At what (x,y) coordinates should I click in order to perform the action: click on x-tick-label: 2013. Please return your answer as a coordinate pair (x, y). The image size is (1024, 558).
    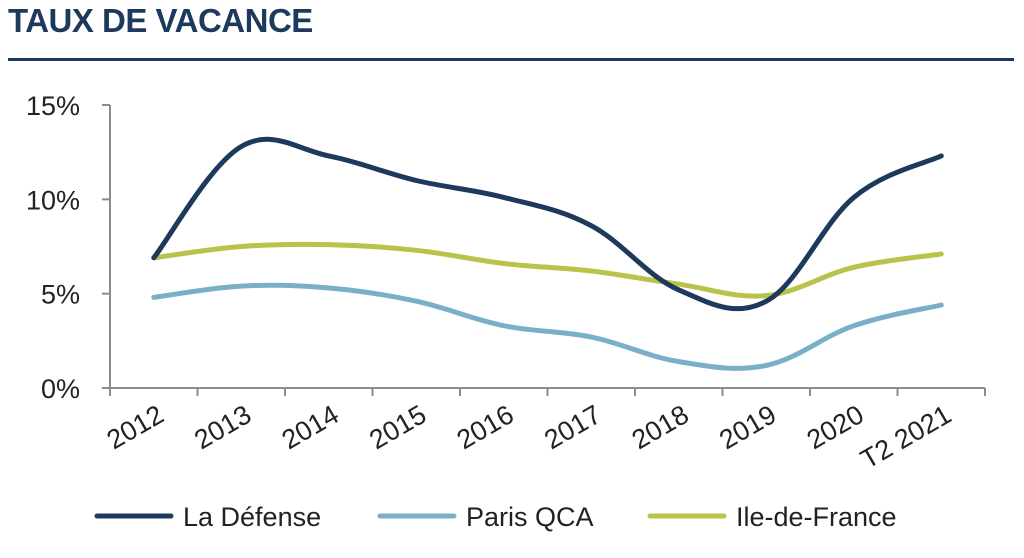
    Looking at the image, I should click on (222, 427).